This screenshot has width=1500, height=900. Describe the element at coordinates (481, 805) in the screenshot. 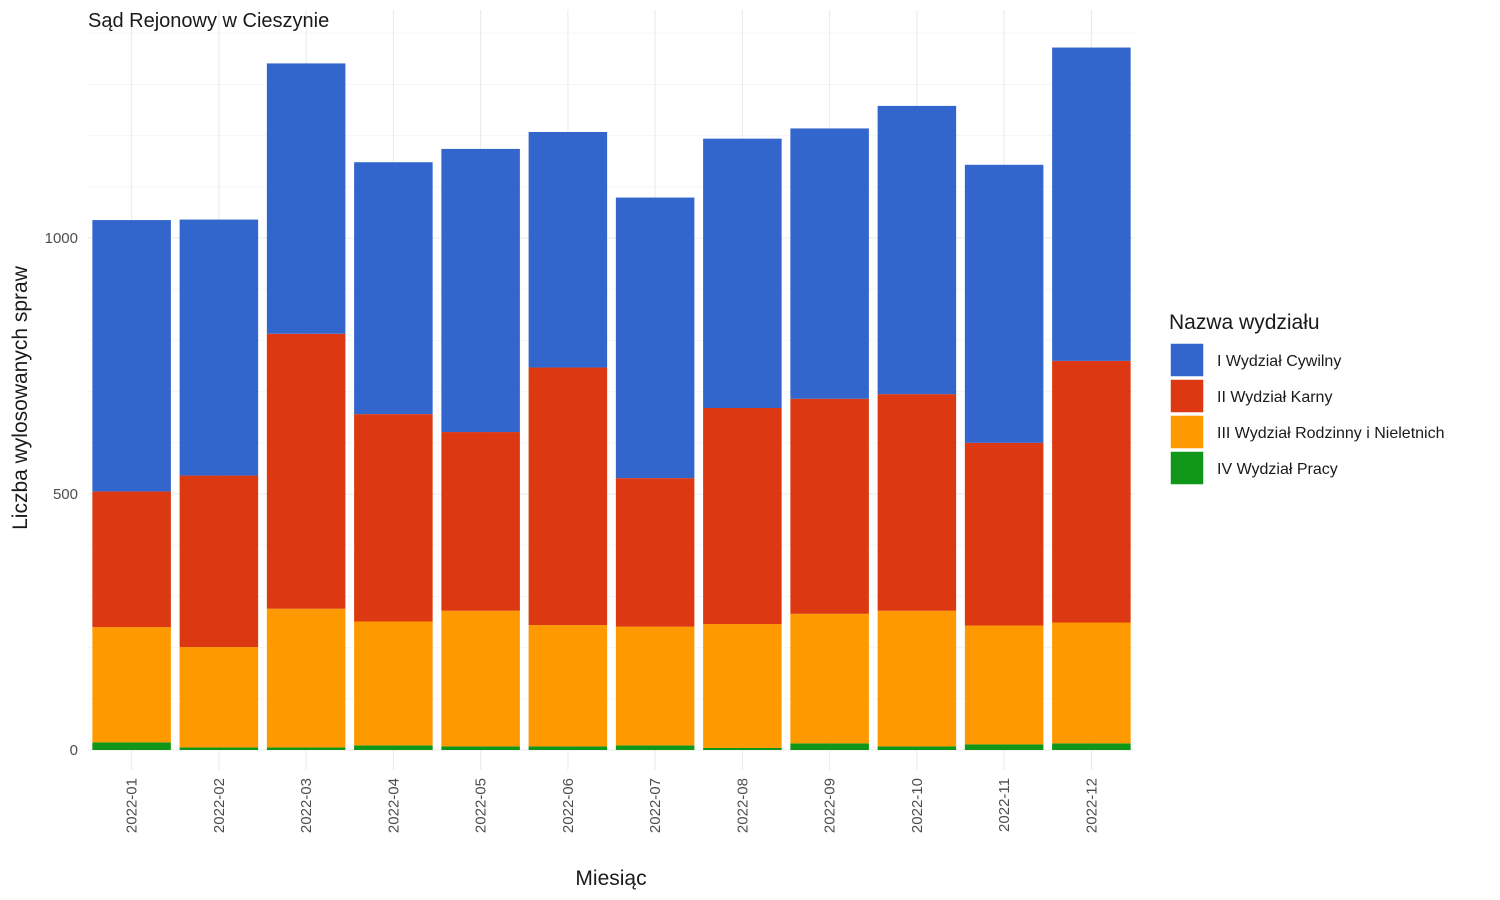

I see `x-tick-label: 2022-05` at that location.